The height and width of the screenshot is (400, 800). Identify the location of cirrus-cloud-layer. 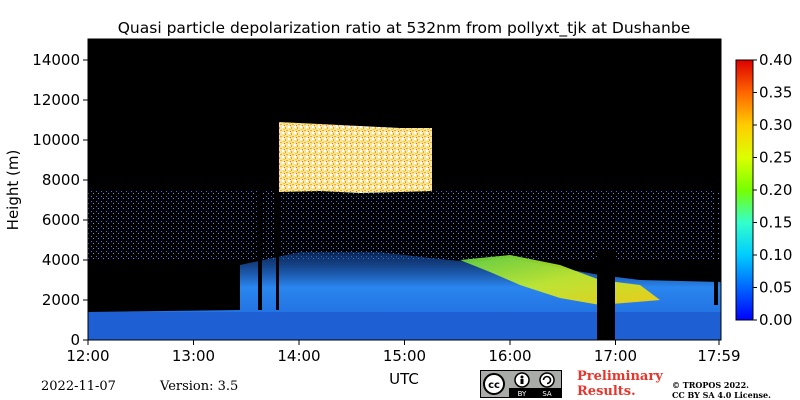
(355, 157).